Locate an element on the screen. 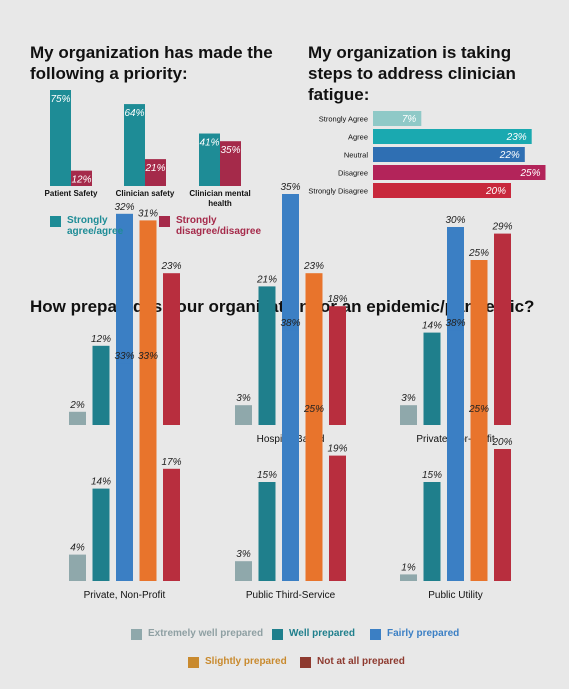 Image resolution: width=569 pixels, height=689 pixels. bar-value-label: 75% is located at coordinates (60, 99).